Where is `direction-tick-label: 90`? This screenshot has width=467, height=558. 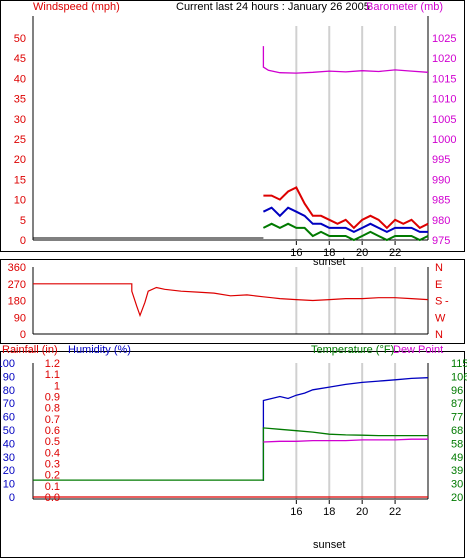
direction-tick-label: 90 is located at coordinates (20, 318).